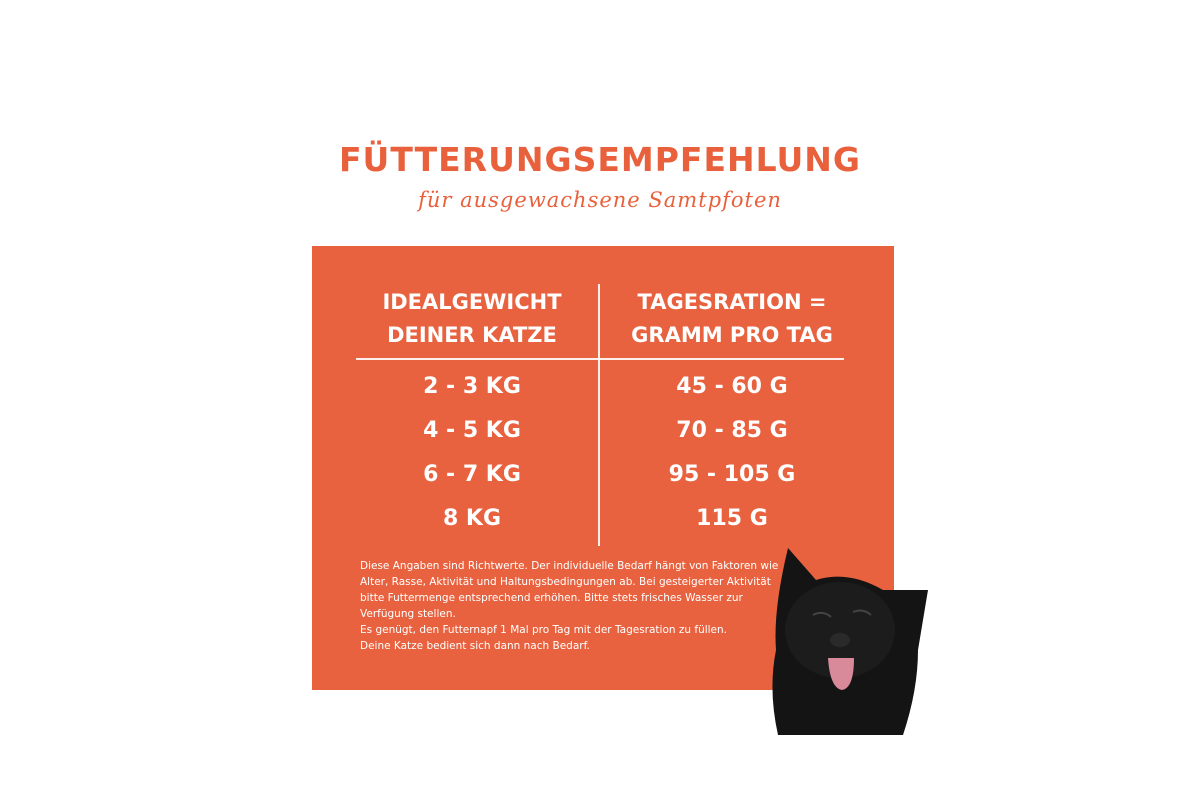  I want to click on header-ration-line1: TAGESRATION =, so click(732, 302).